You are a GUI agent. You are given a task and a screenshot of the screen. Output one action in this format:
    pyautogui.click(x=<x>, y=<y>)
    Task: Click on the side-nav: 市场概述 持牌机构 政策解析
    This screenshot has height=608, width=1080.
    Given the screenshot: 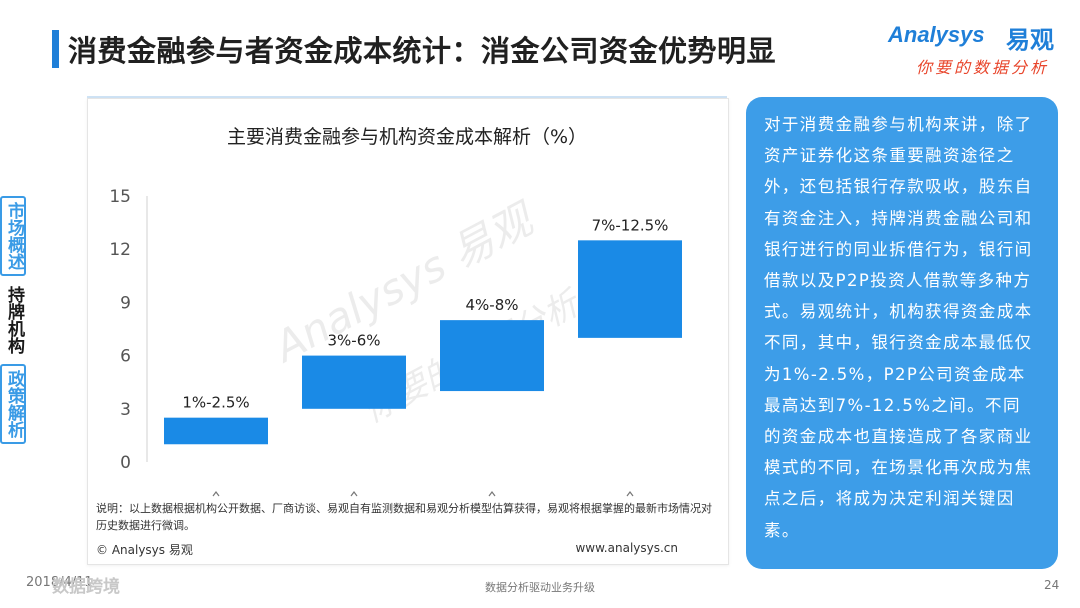 What is the action you would take?
    pyautogui.click(x=15, y=322)
    